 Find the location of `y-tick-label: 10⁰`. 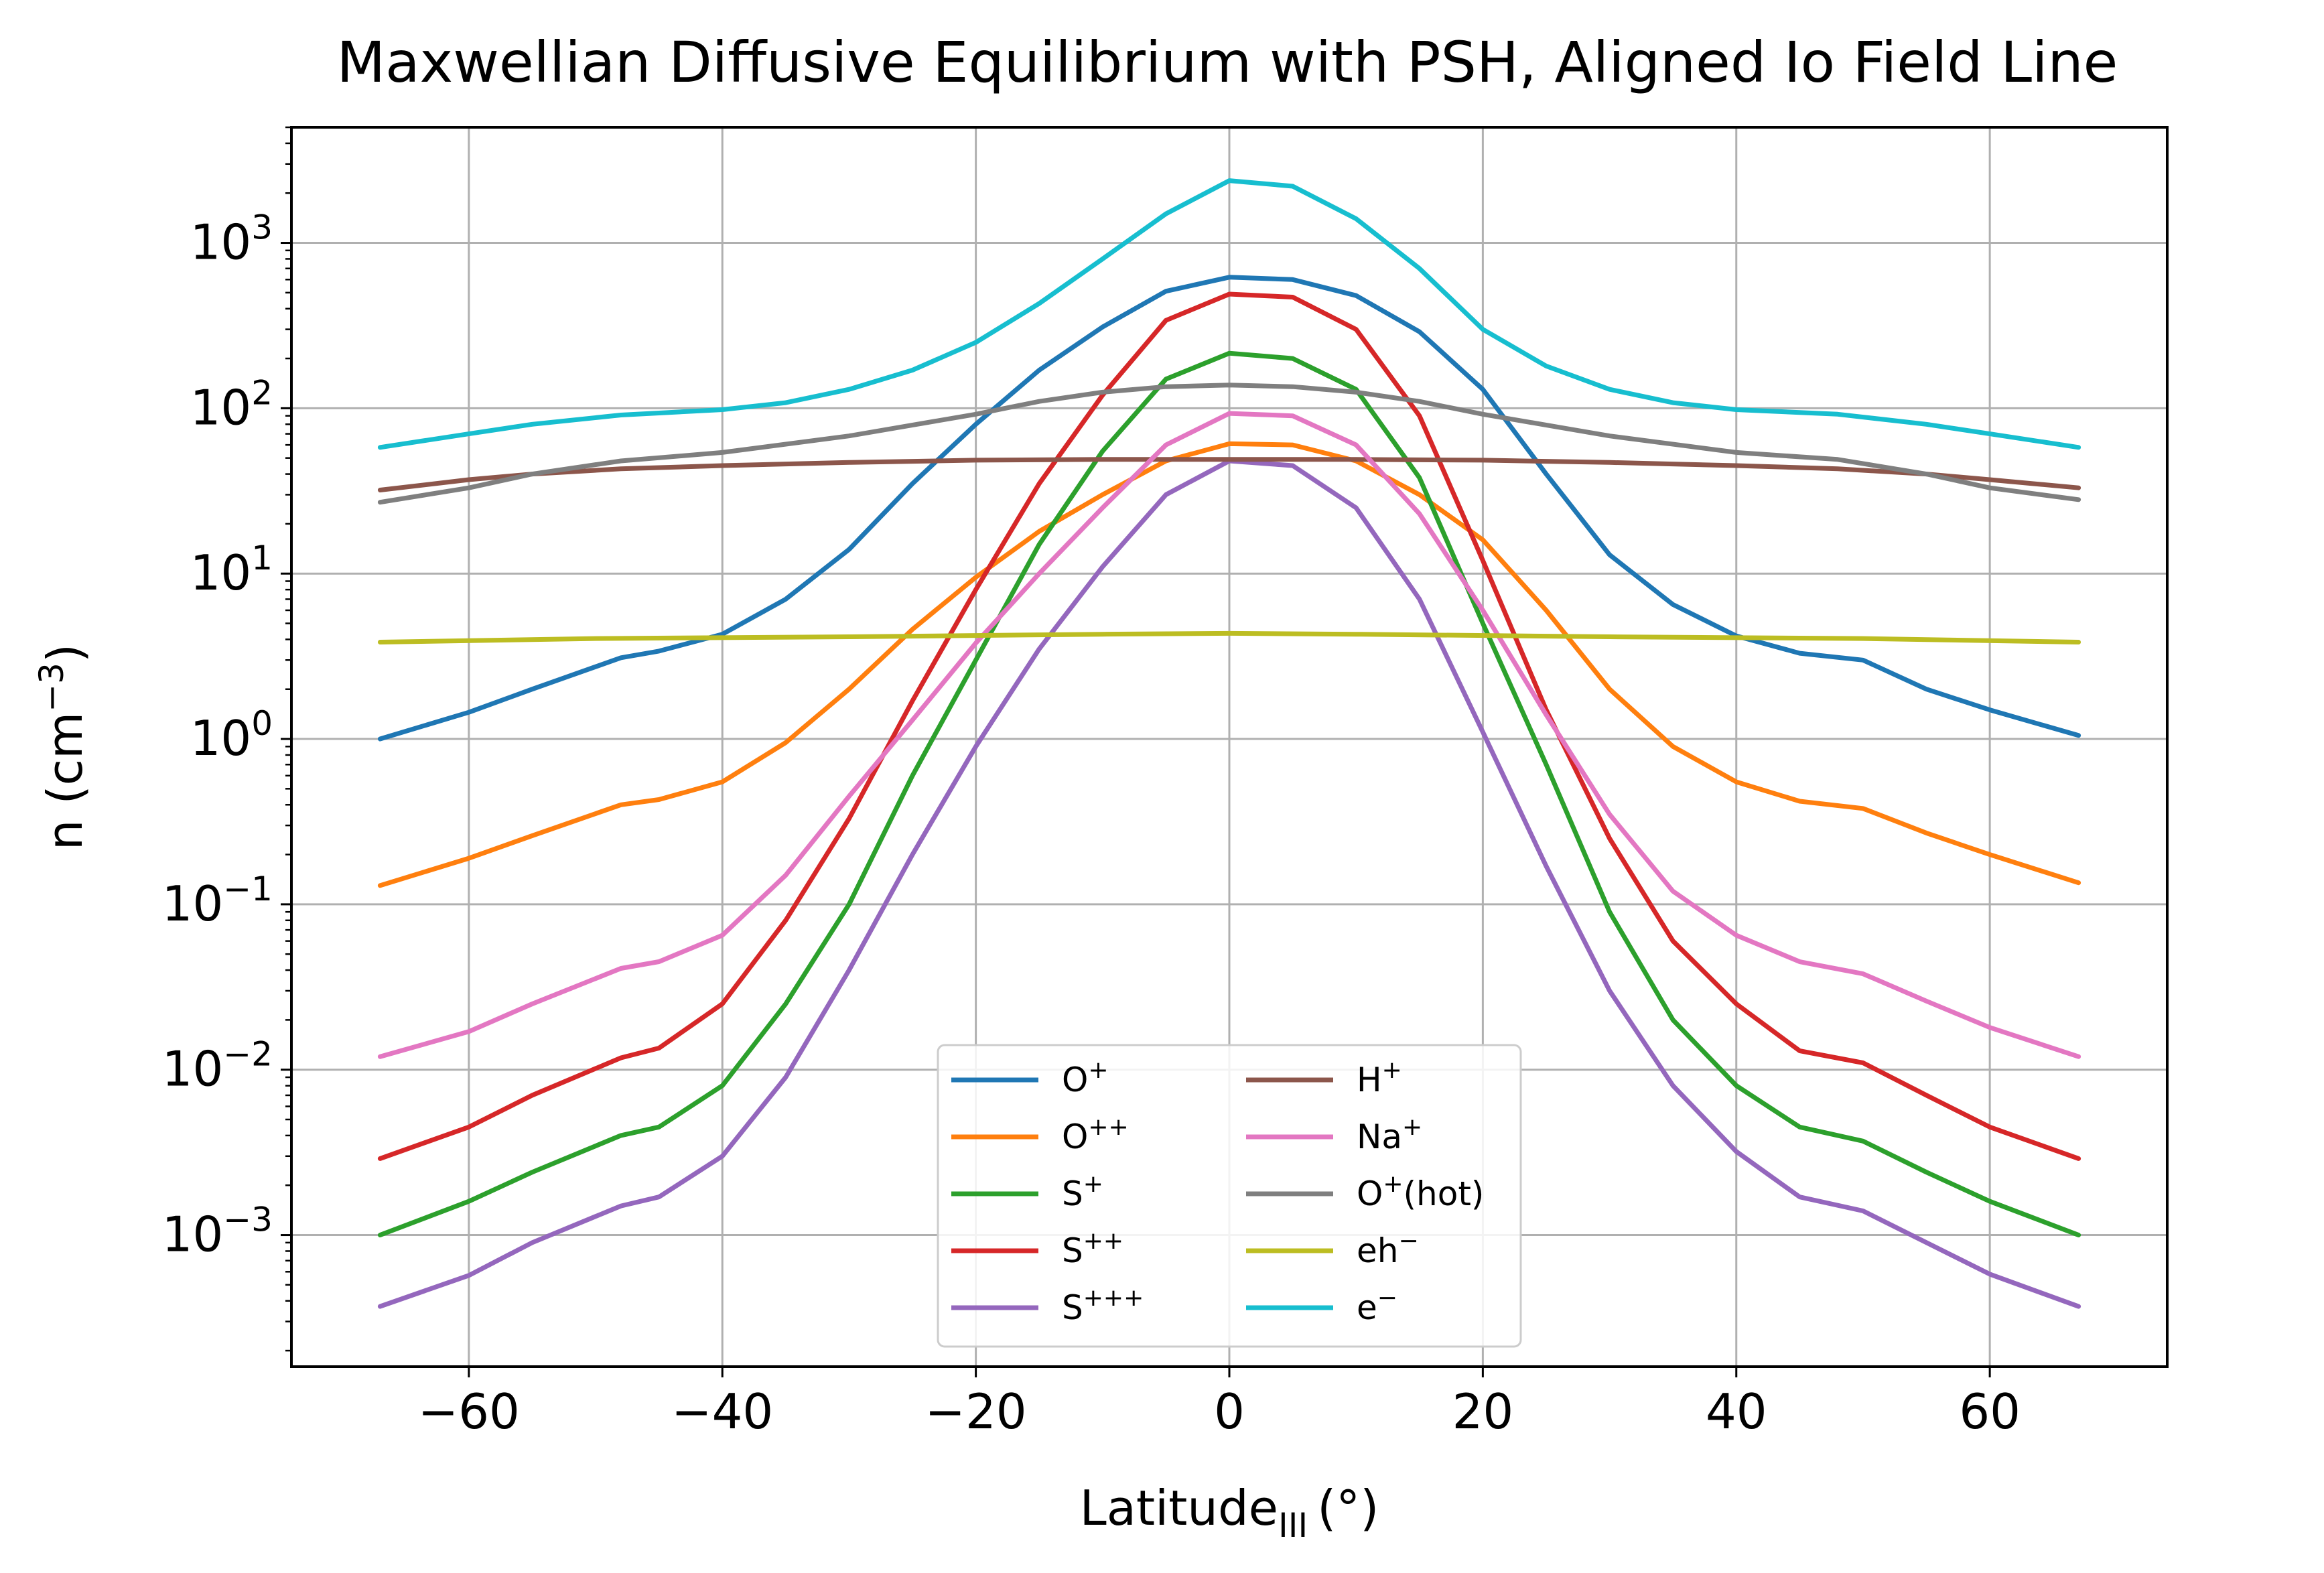

y-tick-label: 10⁰ is located at coordinates (232, 735).